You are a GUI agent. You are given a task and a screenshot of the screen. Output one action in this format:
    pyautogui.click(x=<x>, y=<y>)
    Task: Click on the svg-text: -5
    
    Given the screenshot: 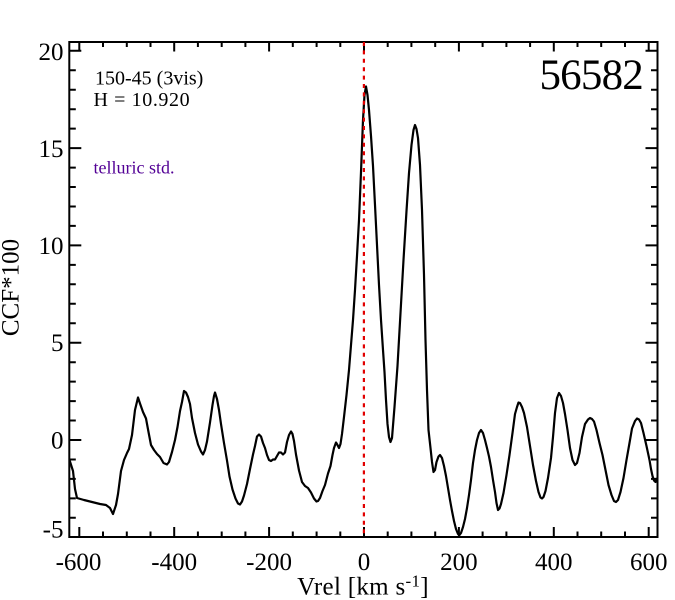 What is the action you would take?
    pyautogui.click(x=53, y=529)
    